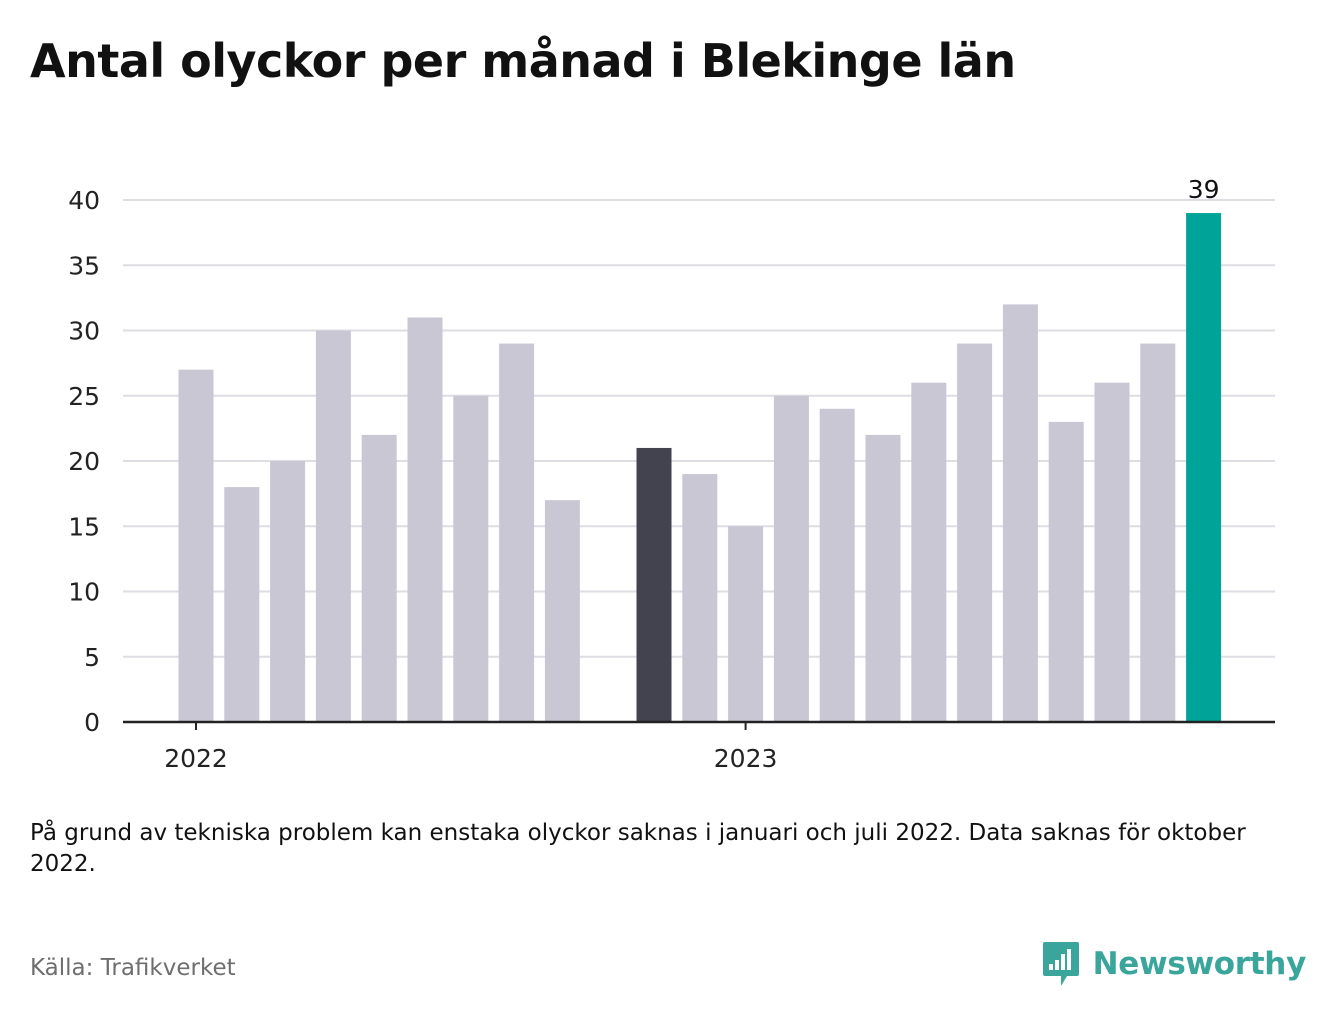  I want to click on y-tick-label: 35, so click(84, 265).